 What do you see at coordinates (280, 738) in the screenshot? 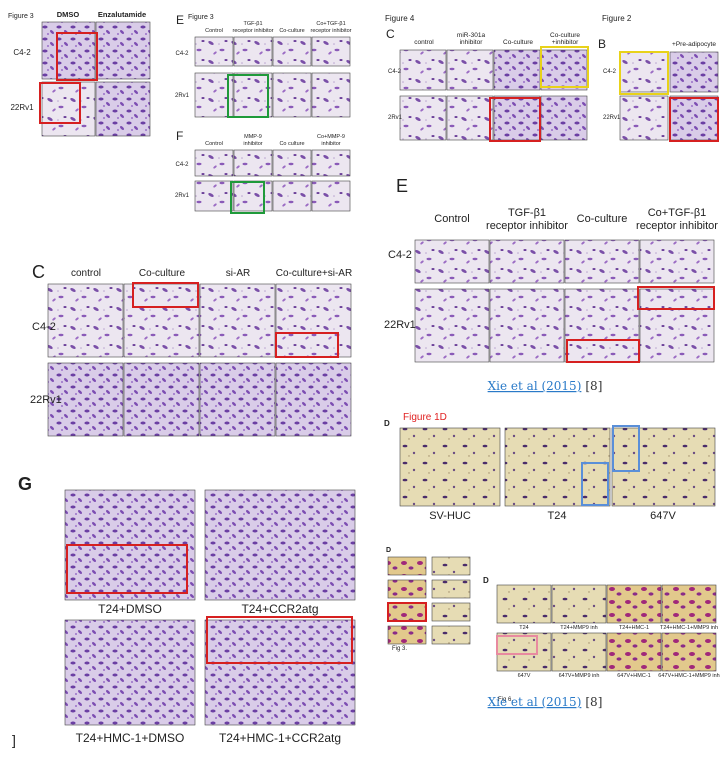
I see `label: T24+HMC-1+CCR2atg` at bounding box center [280, 738].